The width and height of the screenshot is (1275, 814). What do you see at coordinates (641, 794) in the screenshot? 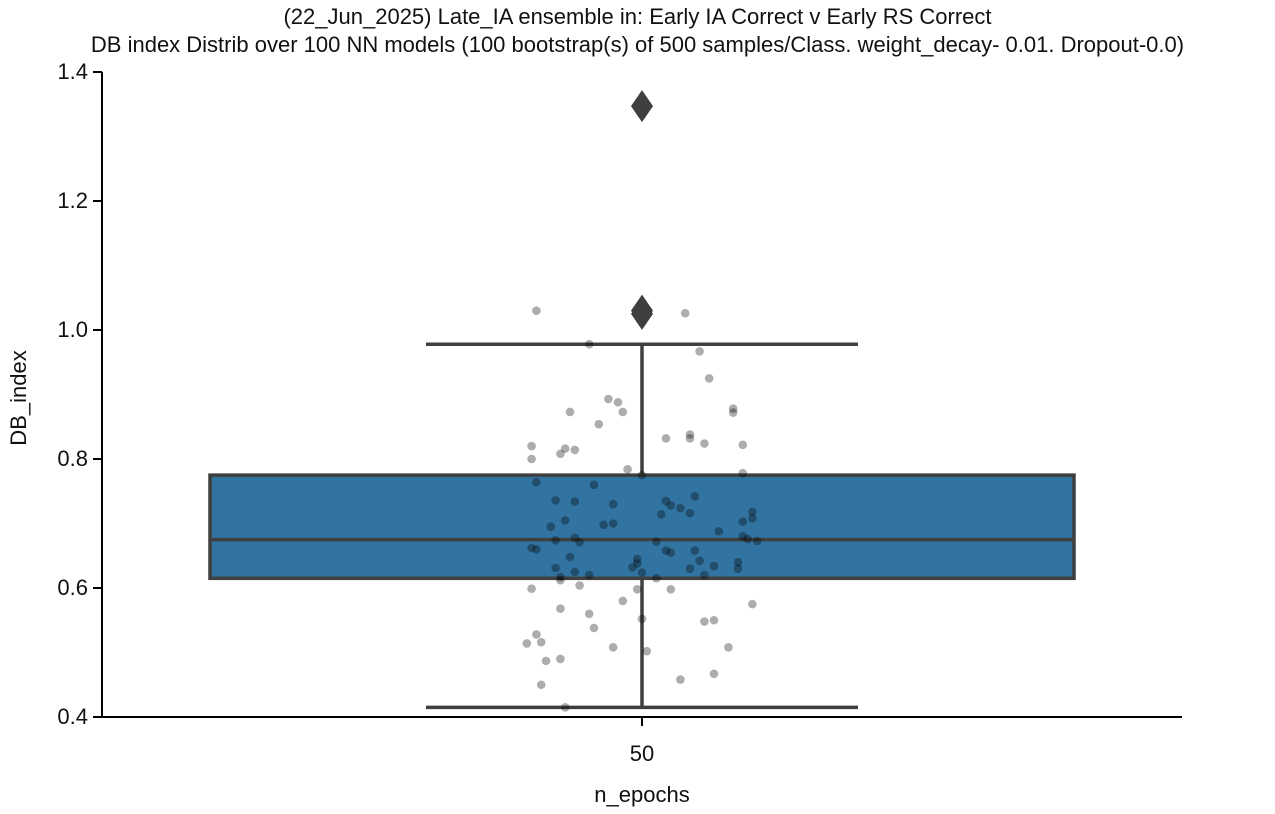
I see `x-axis-label: n_epochs` at bounding box center [641, 794].